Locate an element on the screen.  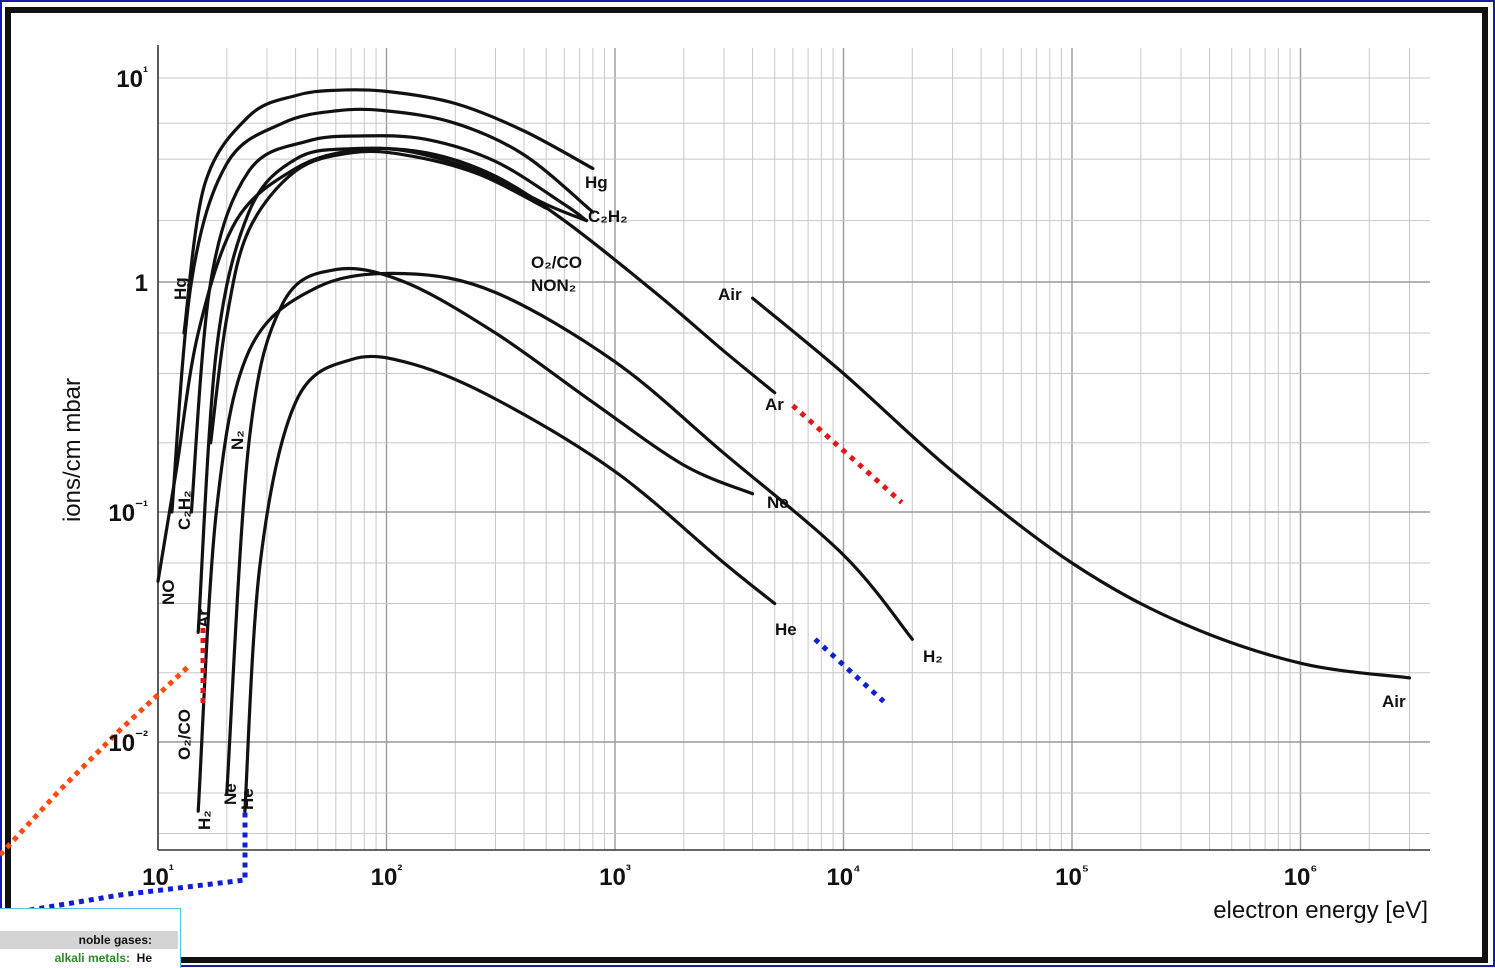
tick-label: 10⁵ is located at coordinates (1072, 876).